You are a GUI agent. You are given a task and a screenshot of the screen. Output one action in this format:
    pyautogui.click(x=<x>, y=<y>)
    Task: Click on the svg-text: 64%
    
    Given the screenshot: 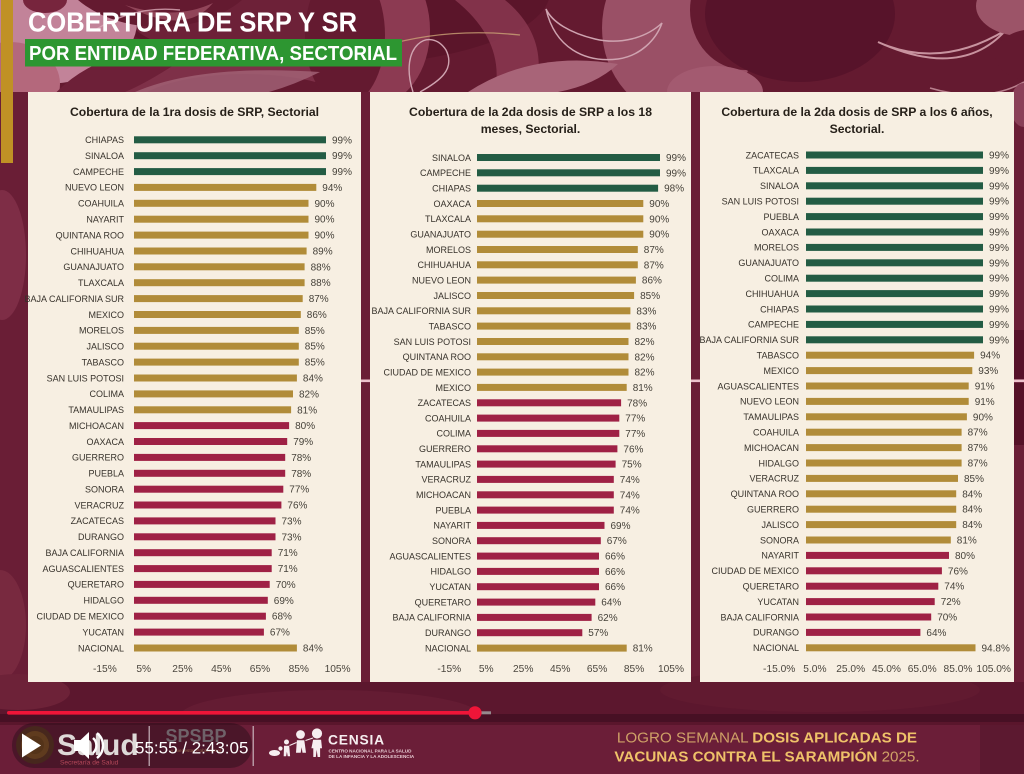 What is the action you would take?
    pyautogui.click(x=936, y=633)
    